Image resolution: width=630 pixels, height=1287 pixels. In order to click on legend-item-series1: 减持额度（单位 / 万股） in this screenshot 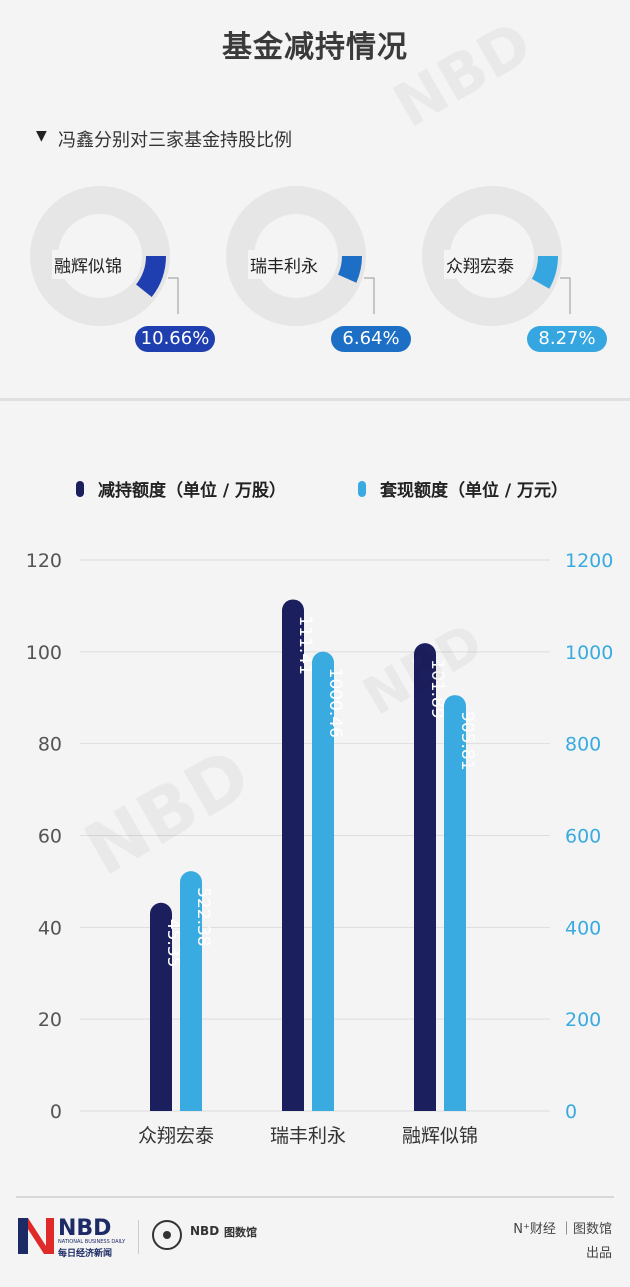, I will do `click(181, 488)`.